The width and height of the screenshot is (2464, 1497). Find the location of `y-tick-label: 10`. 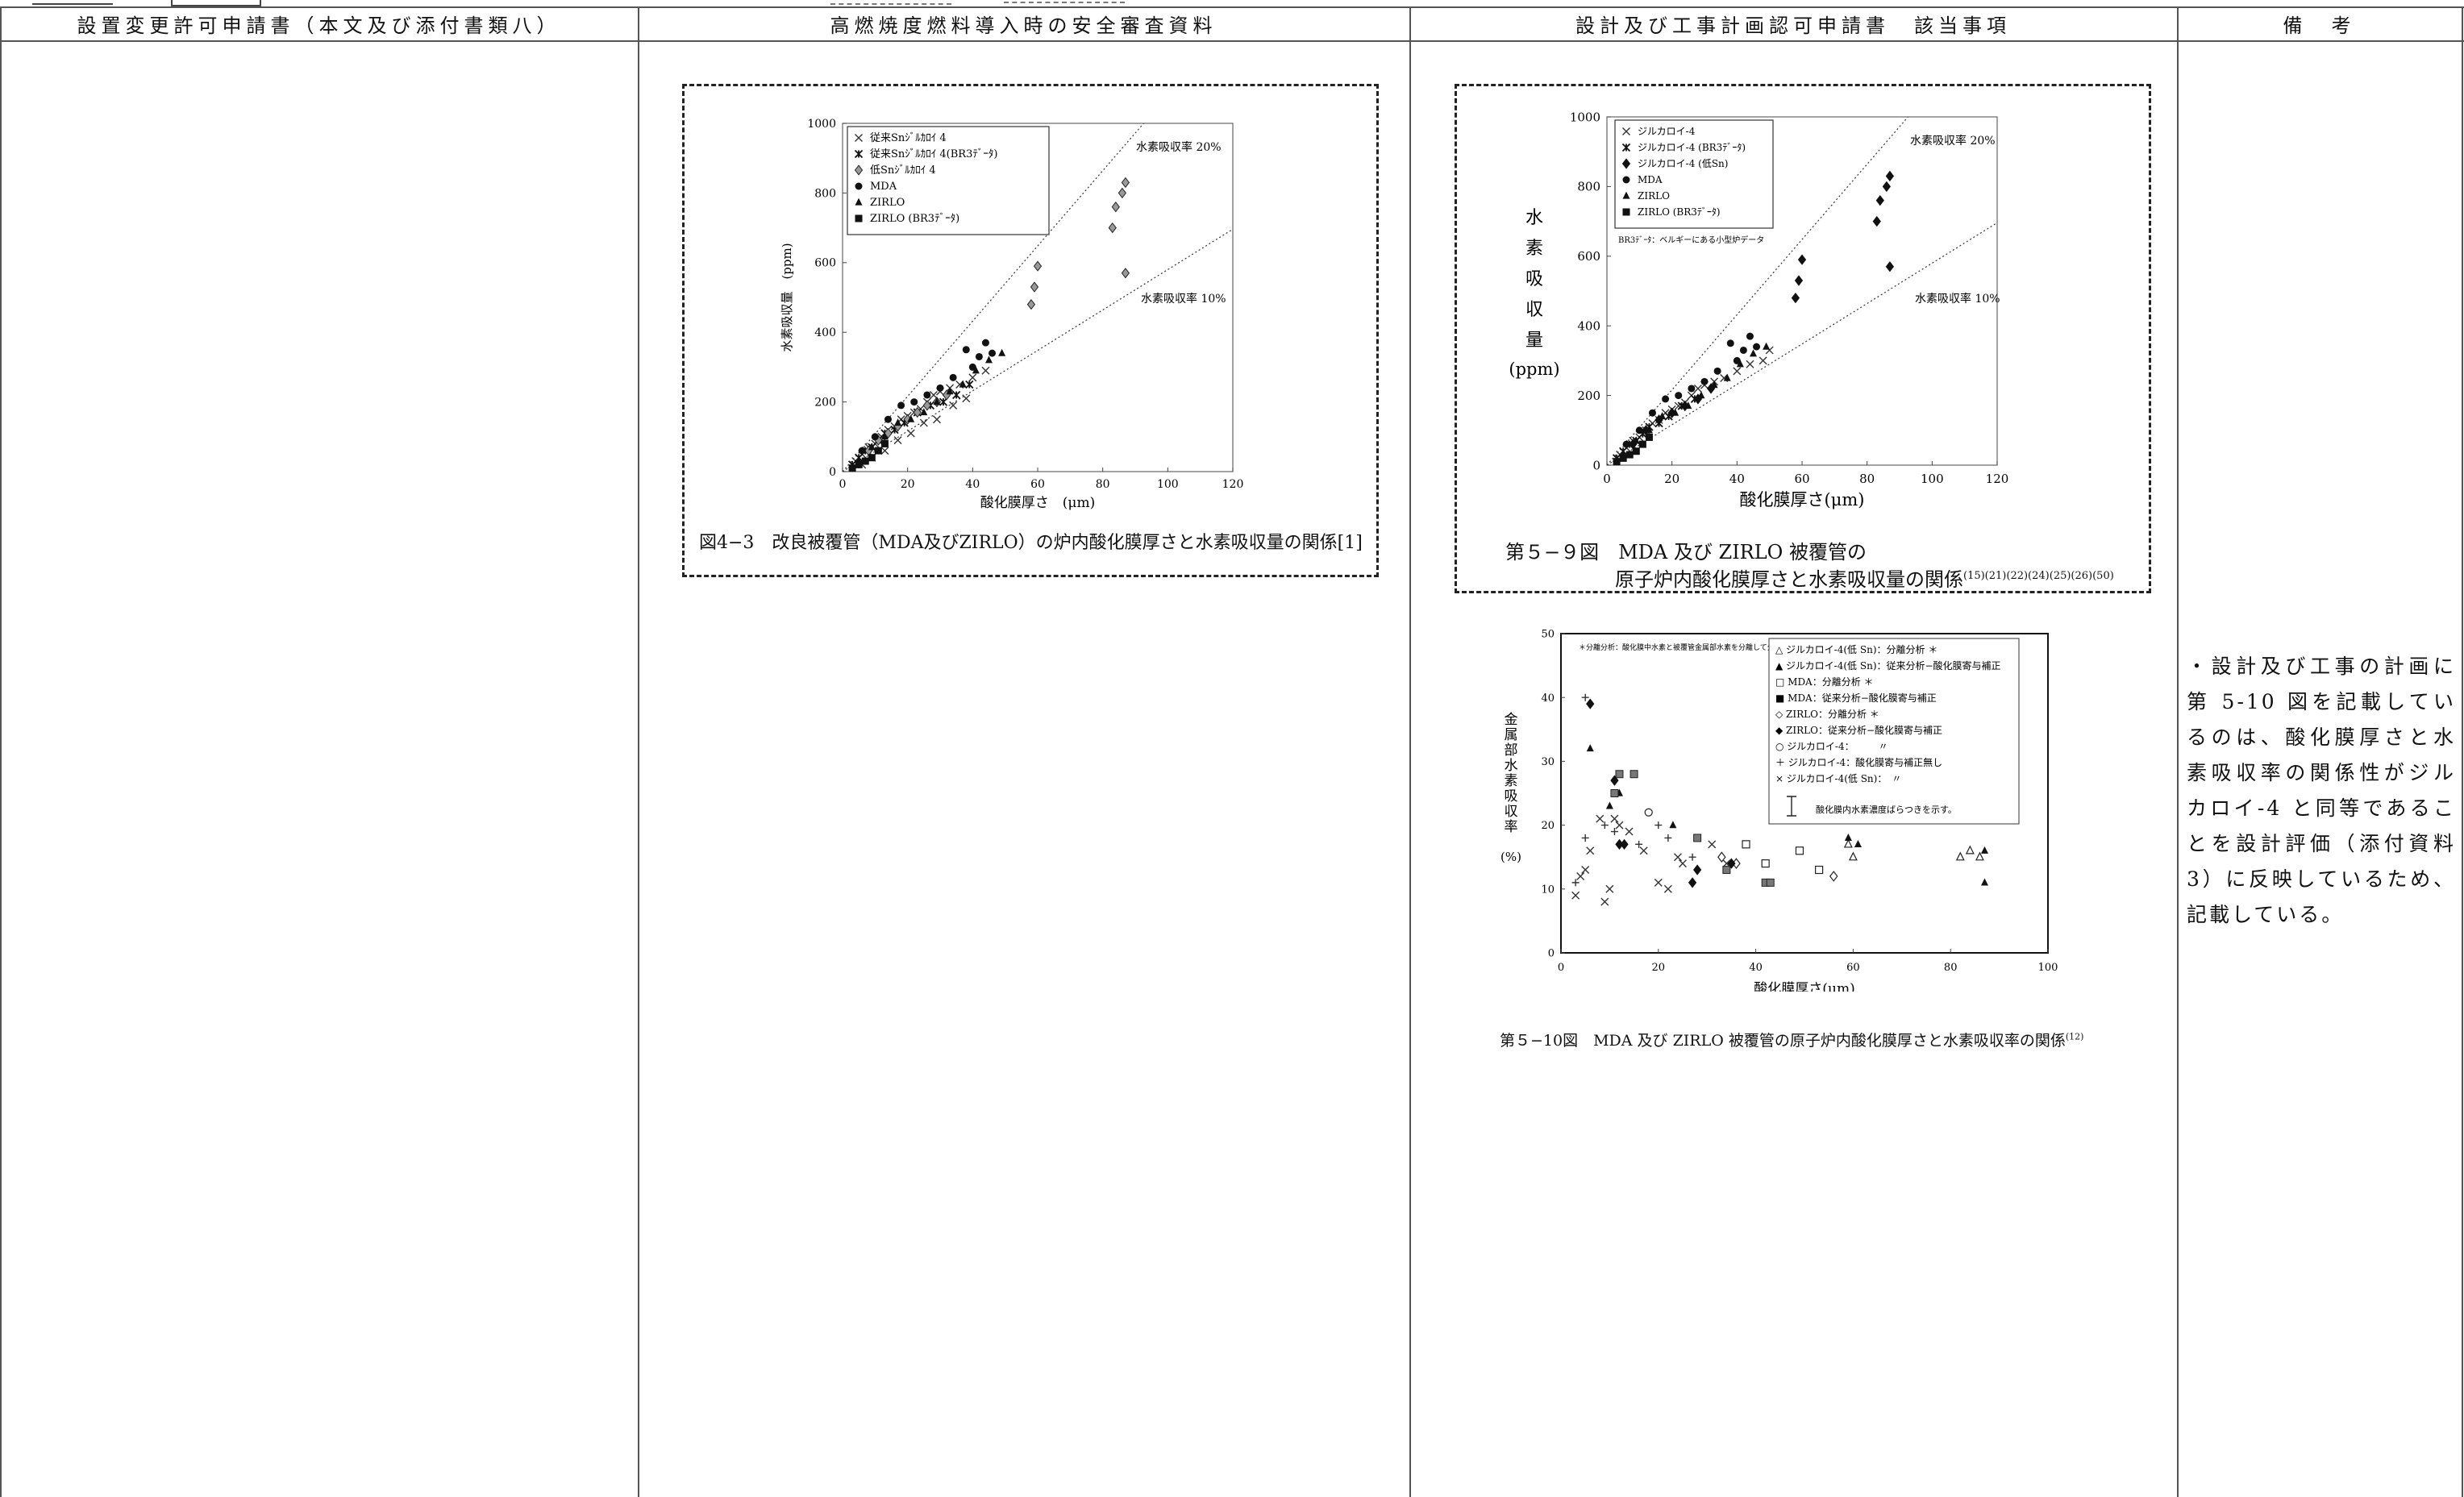

y-tick-label: 10 is located at coordinates (1548, 890).